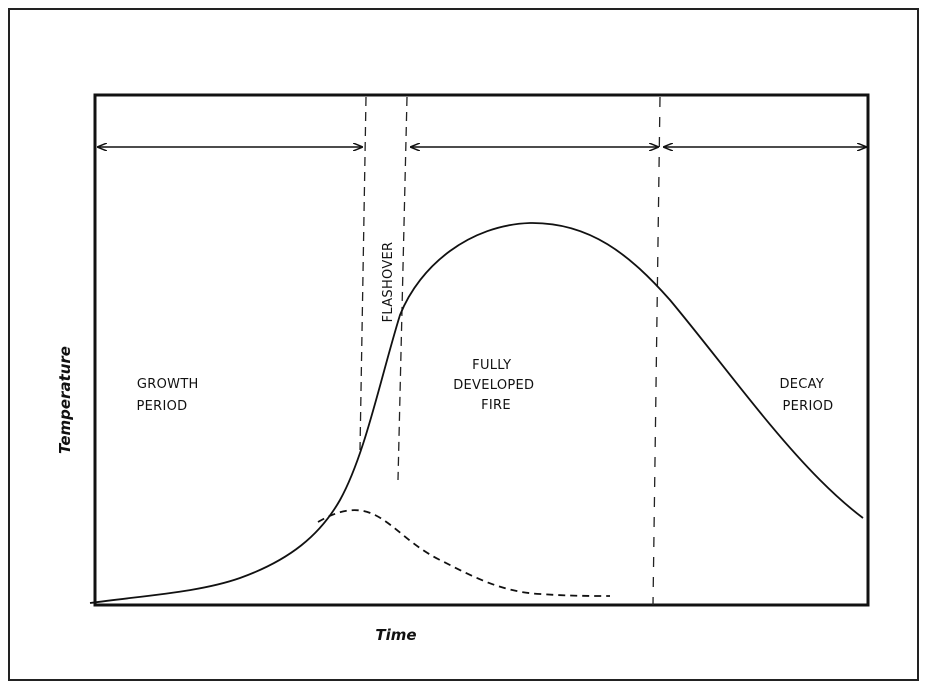 The width and height of the screenshot is (927, 687). I want to click on label-line: DECAY, so click(801, 384).